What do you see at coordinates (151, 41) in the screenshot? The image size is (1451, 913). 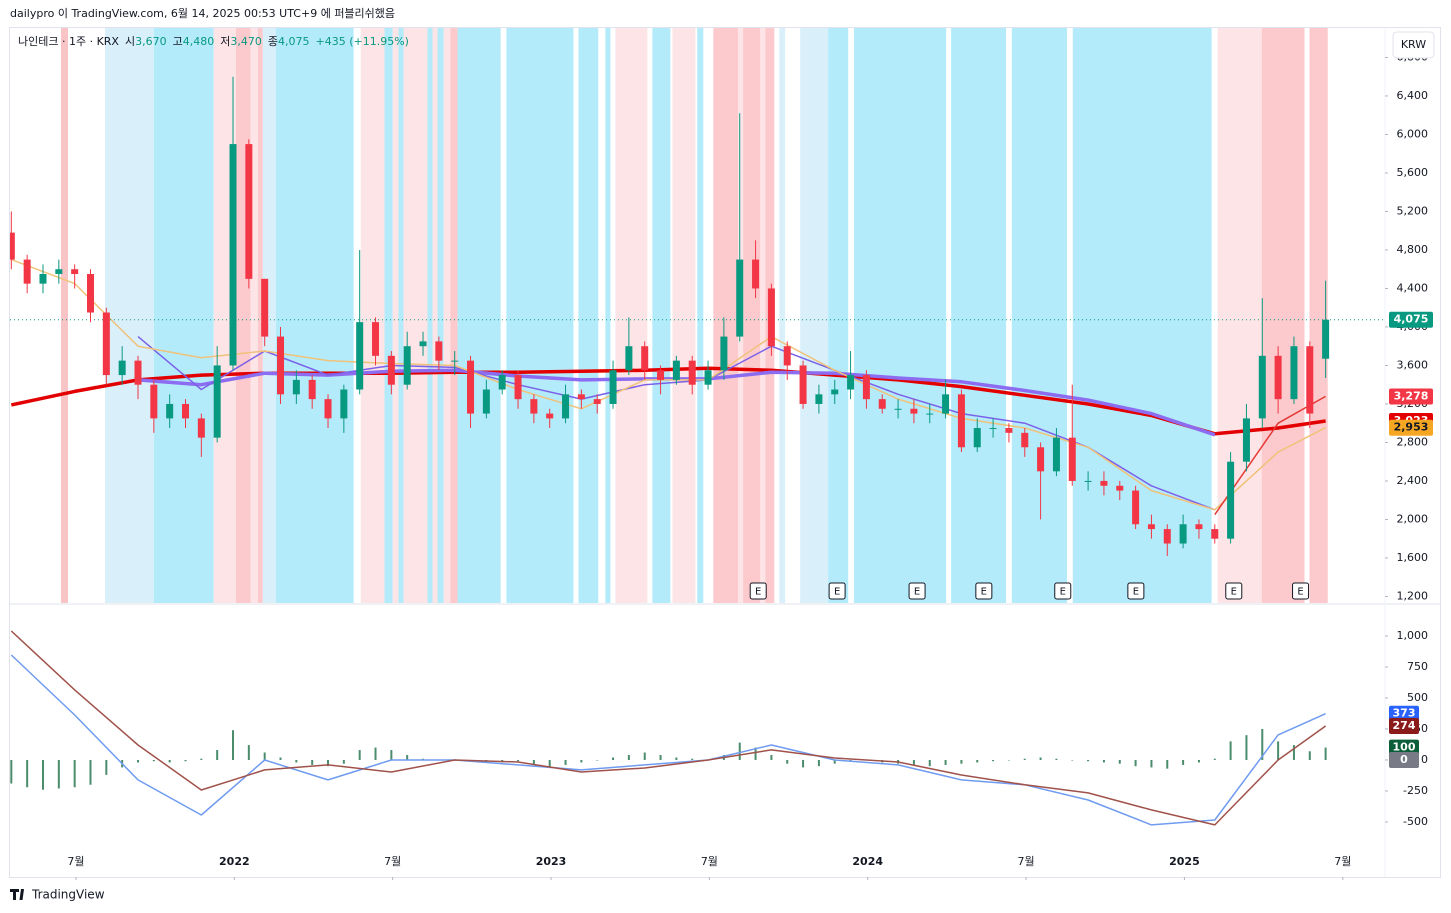 I see `legend-value: 3,670` at bounding box center [151, 41].